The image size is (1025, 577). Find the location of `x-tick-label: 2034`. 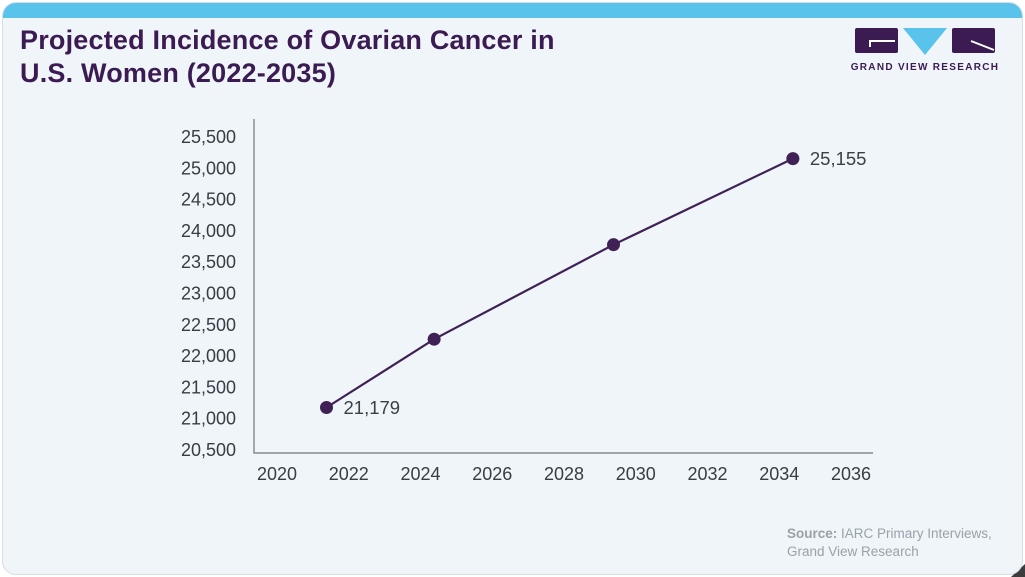

x-tick-label: 2034 is located at coordinates (779, 474).